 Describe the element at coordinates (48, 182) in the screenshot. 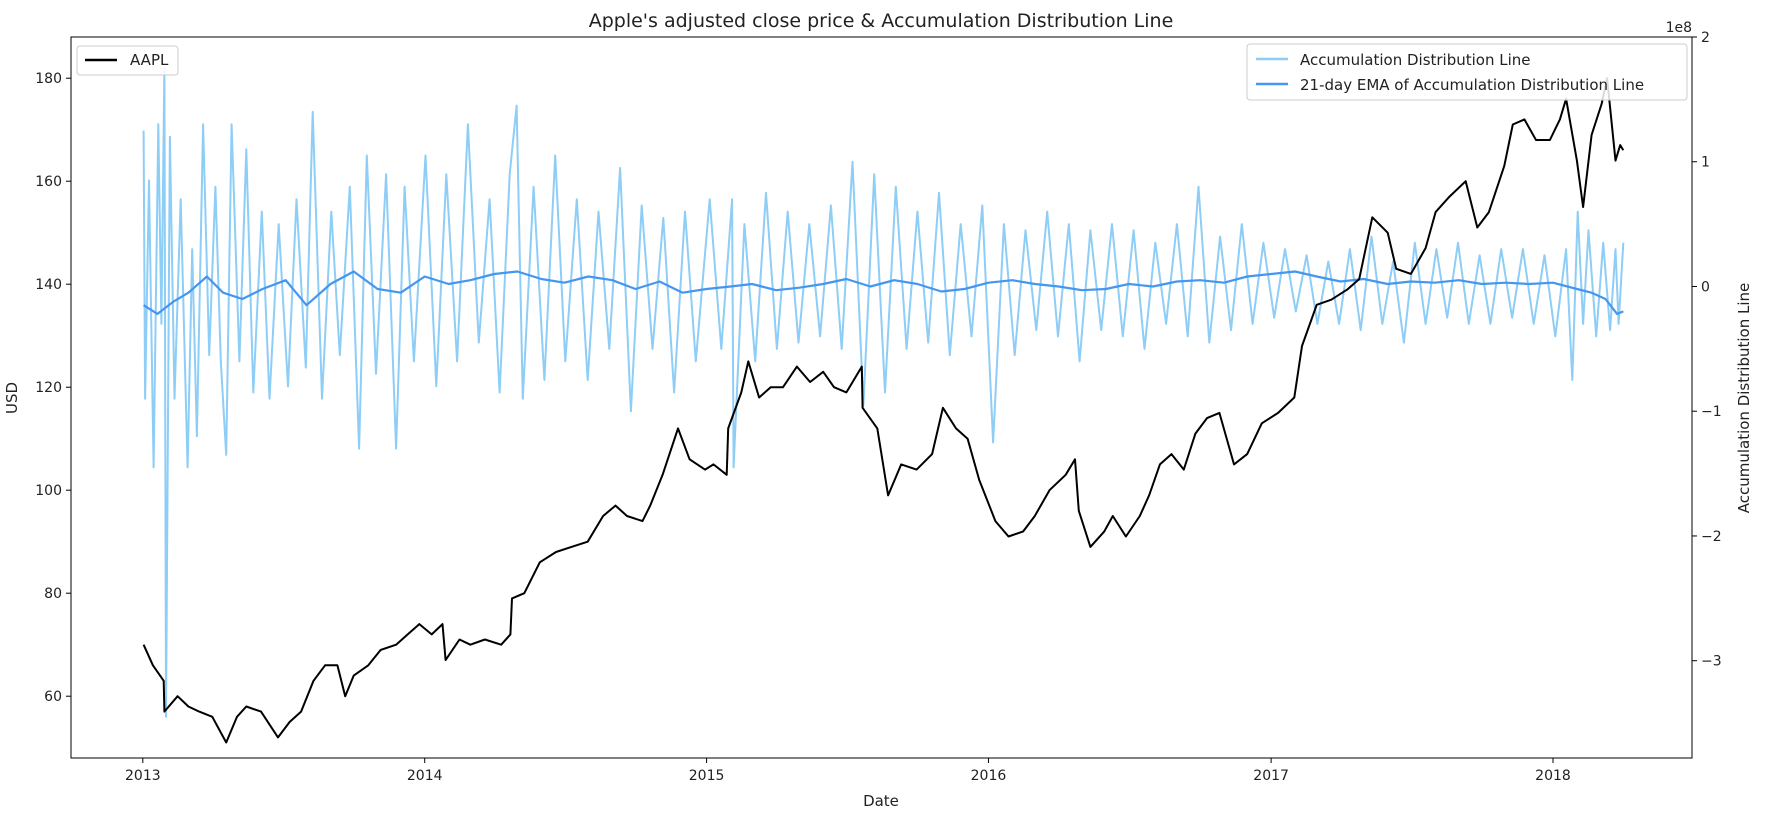

I see `y-tick-label: 160` at that location.